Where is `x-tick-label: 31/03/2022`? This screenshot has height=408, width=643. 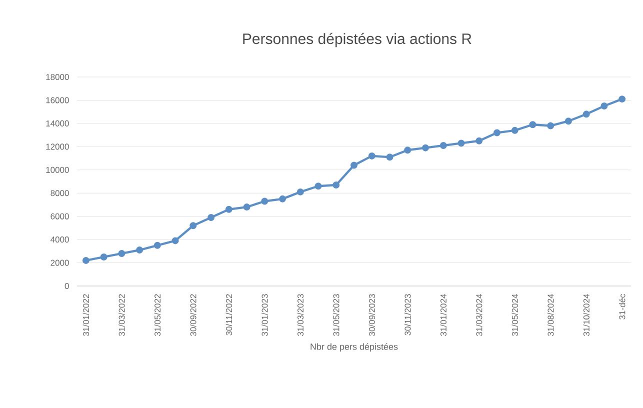 x-tick-label: 31/03/2022 is located at coordinates (121, 315).